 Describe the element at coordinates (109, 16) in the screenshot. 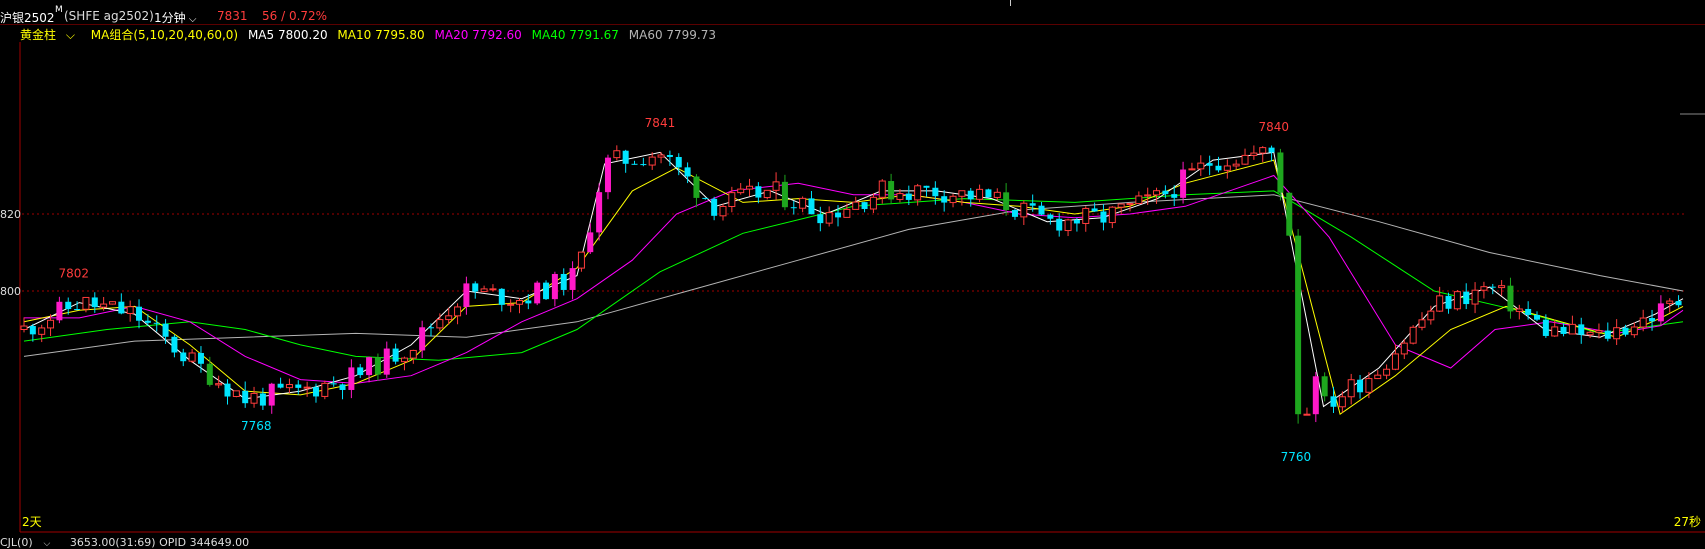

I see `exchange-code: (SHFE ag2502)` at that location.